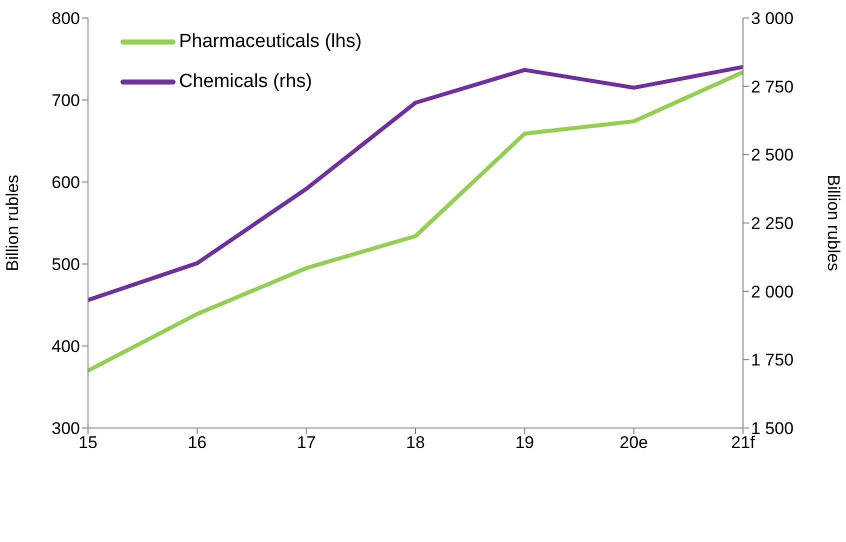  I want to click on y-tick-label: 700, so click(66, 100).